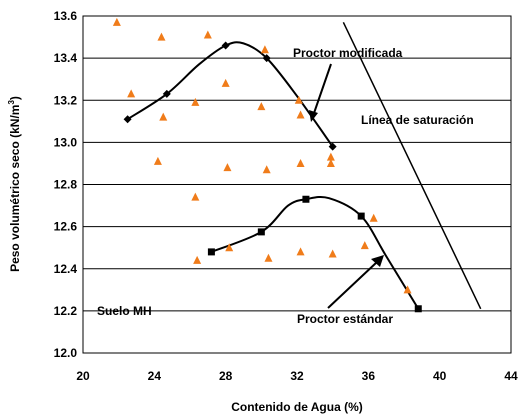  Describe the element at coordinates (297, 407) in the screenshot. I see `x-axis-label: Contenido de Agua (%)` at that location.